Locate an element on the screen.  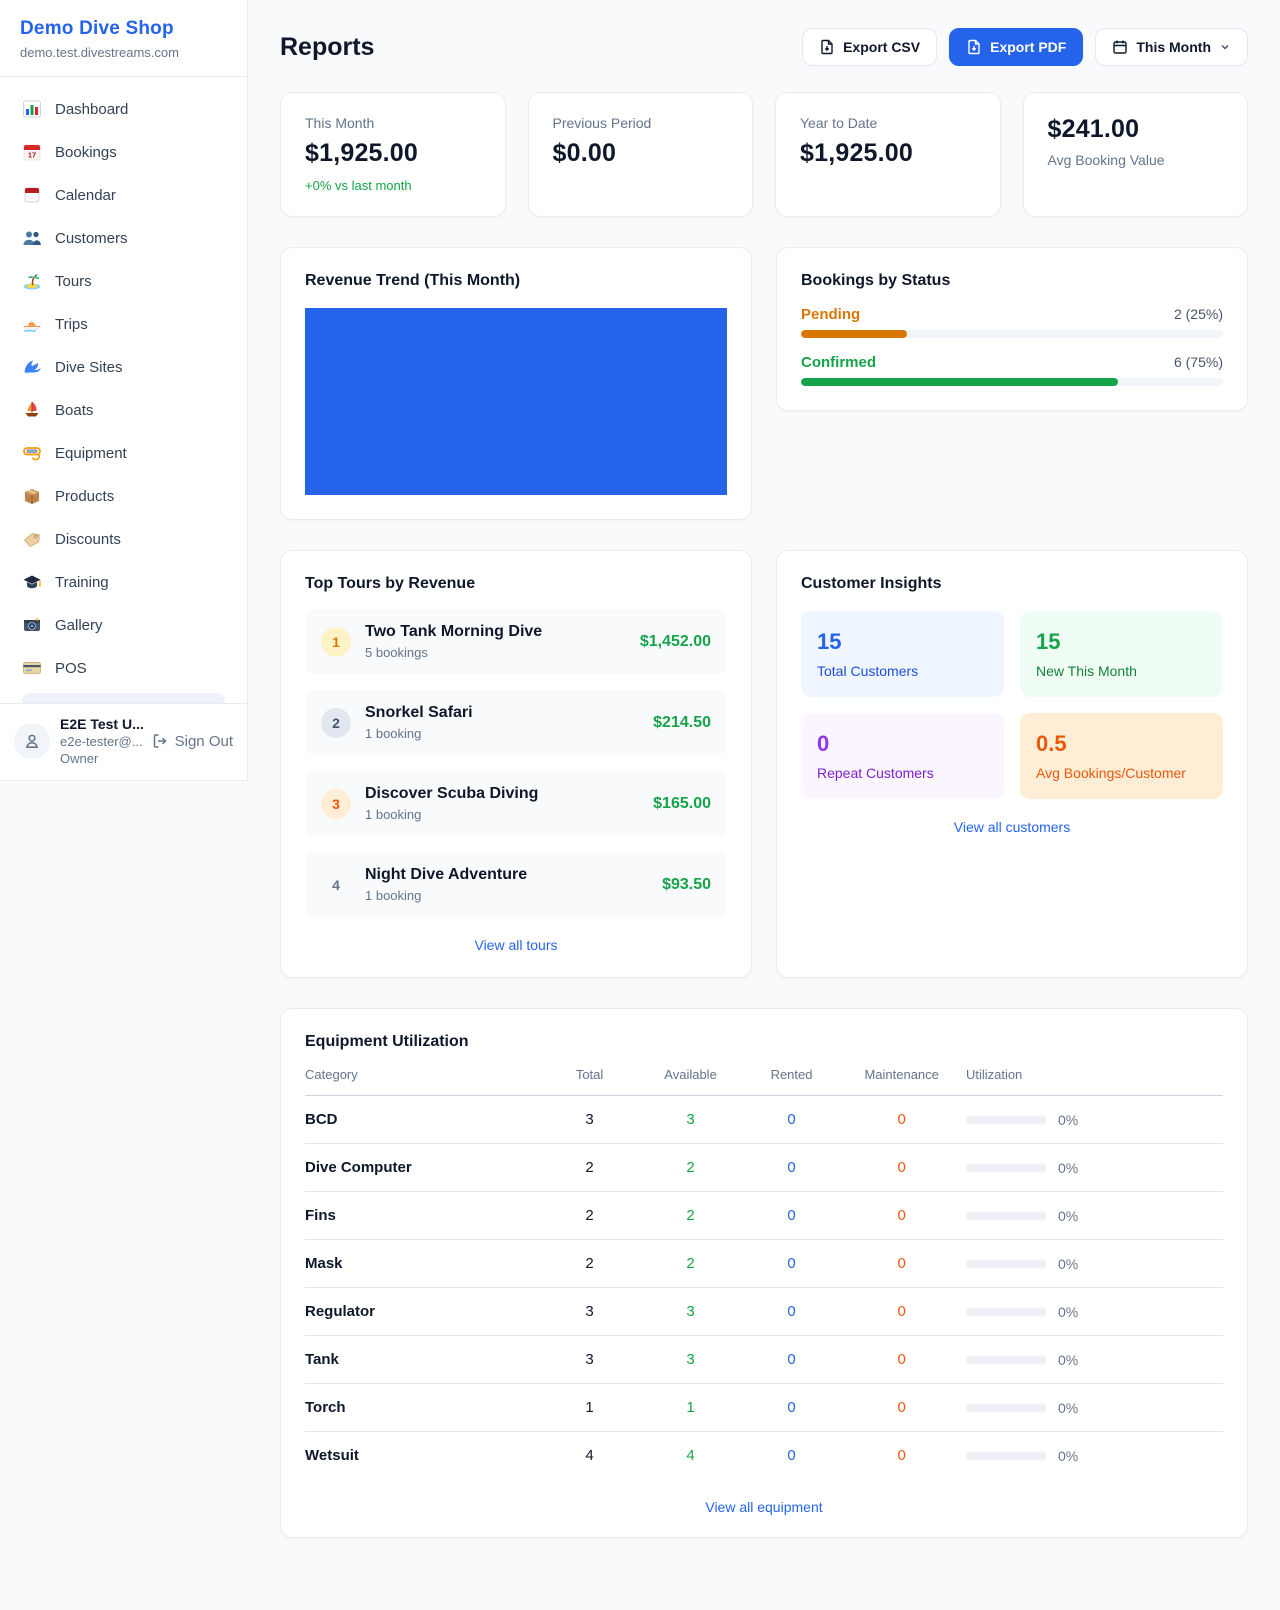
person-icon is located at coordinates (32, 741).